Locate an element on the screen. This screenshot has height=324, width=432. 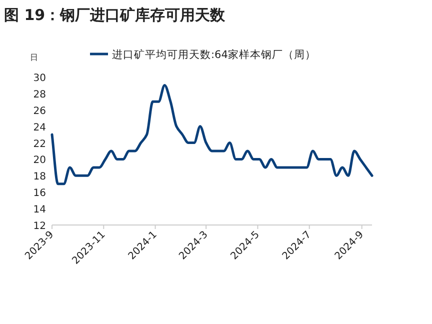
ytick: 18 is located at coordinates (39, 177).